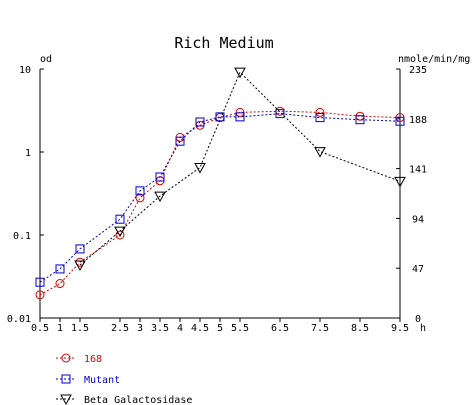  I want to click on x-tick-label: 7.5, so click(320, 328).